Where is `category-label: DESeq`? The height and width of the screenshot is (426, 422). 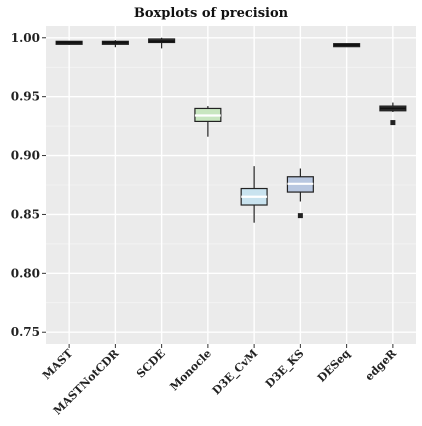
category-label: DESeq is located at coordinates (334, 366).